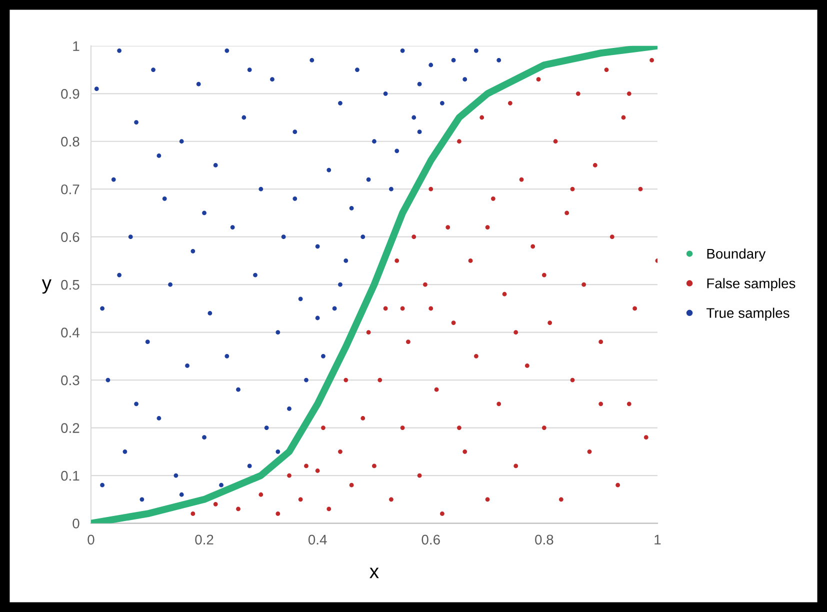 This screenshot has height=612, width=827. I want to click on x-tick-label: 0.2, so click(204, 539).